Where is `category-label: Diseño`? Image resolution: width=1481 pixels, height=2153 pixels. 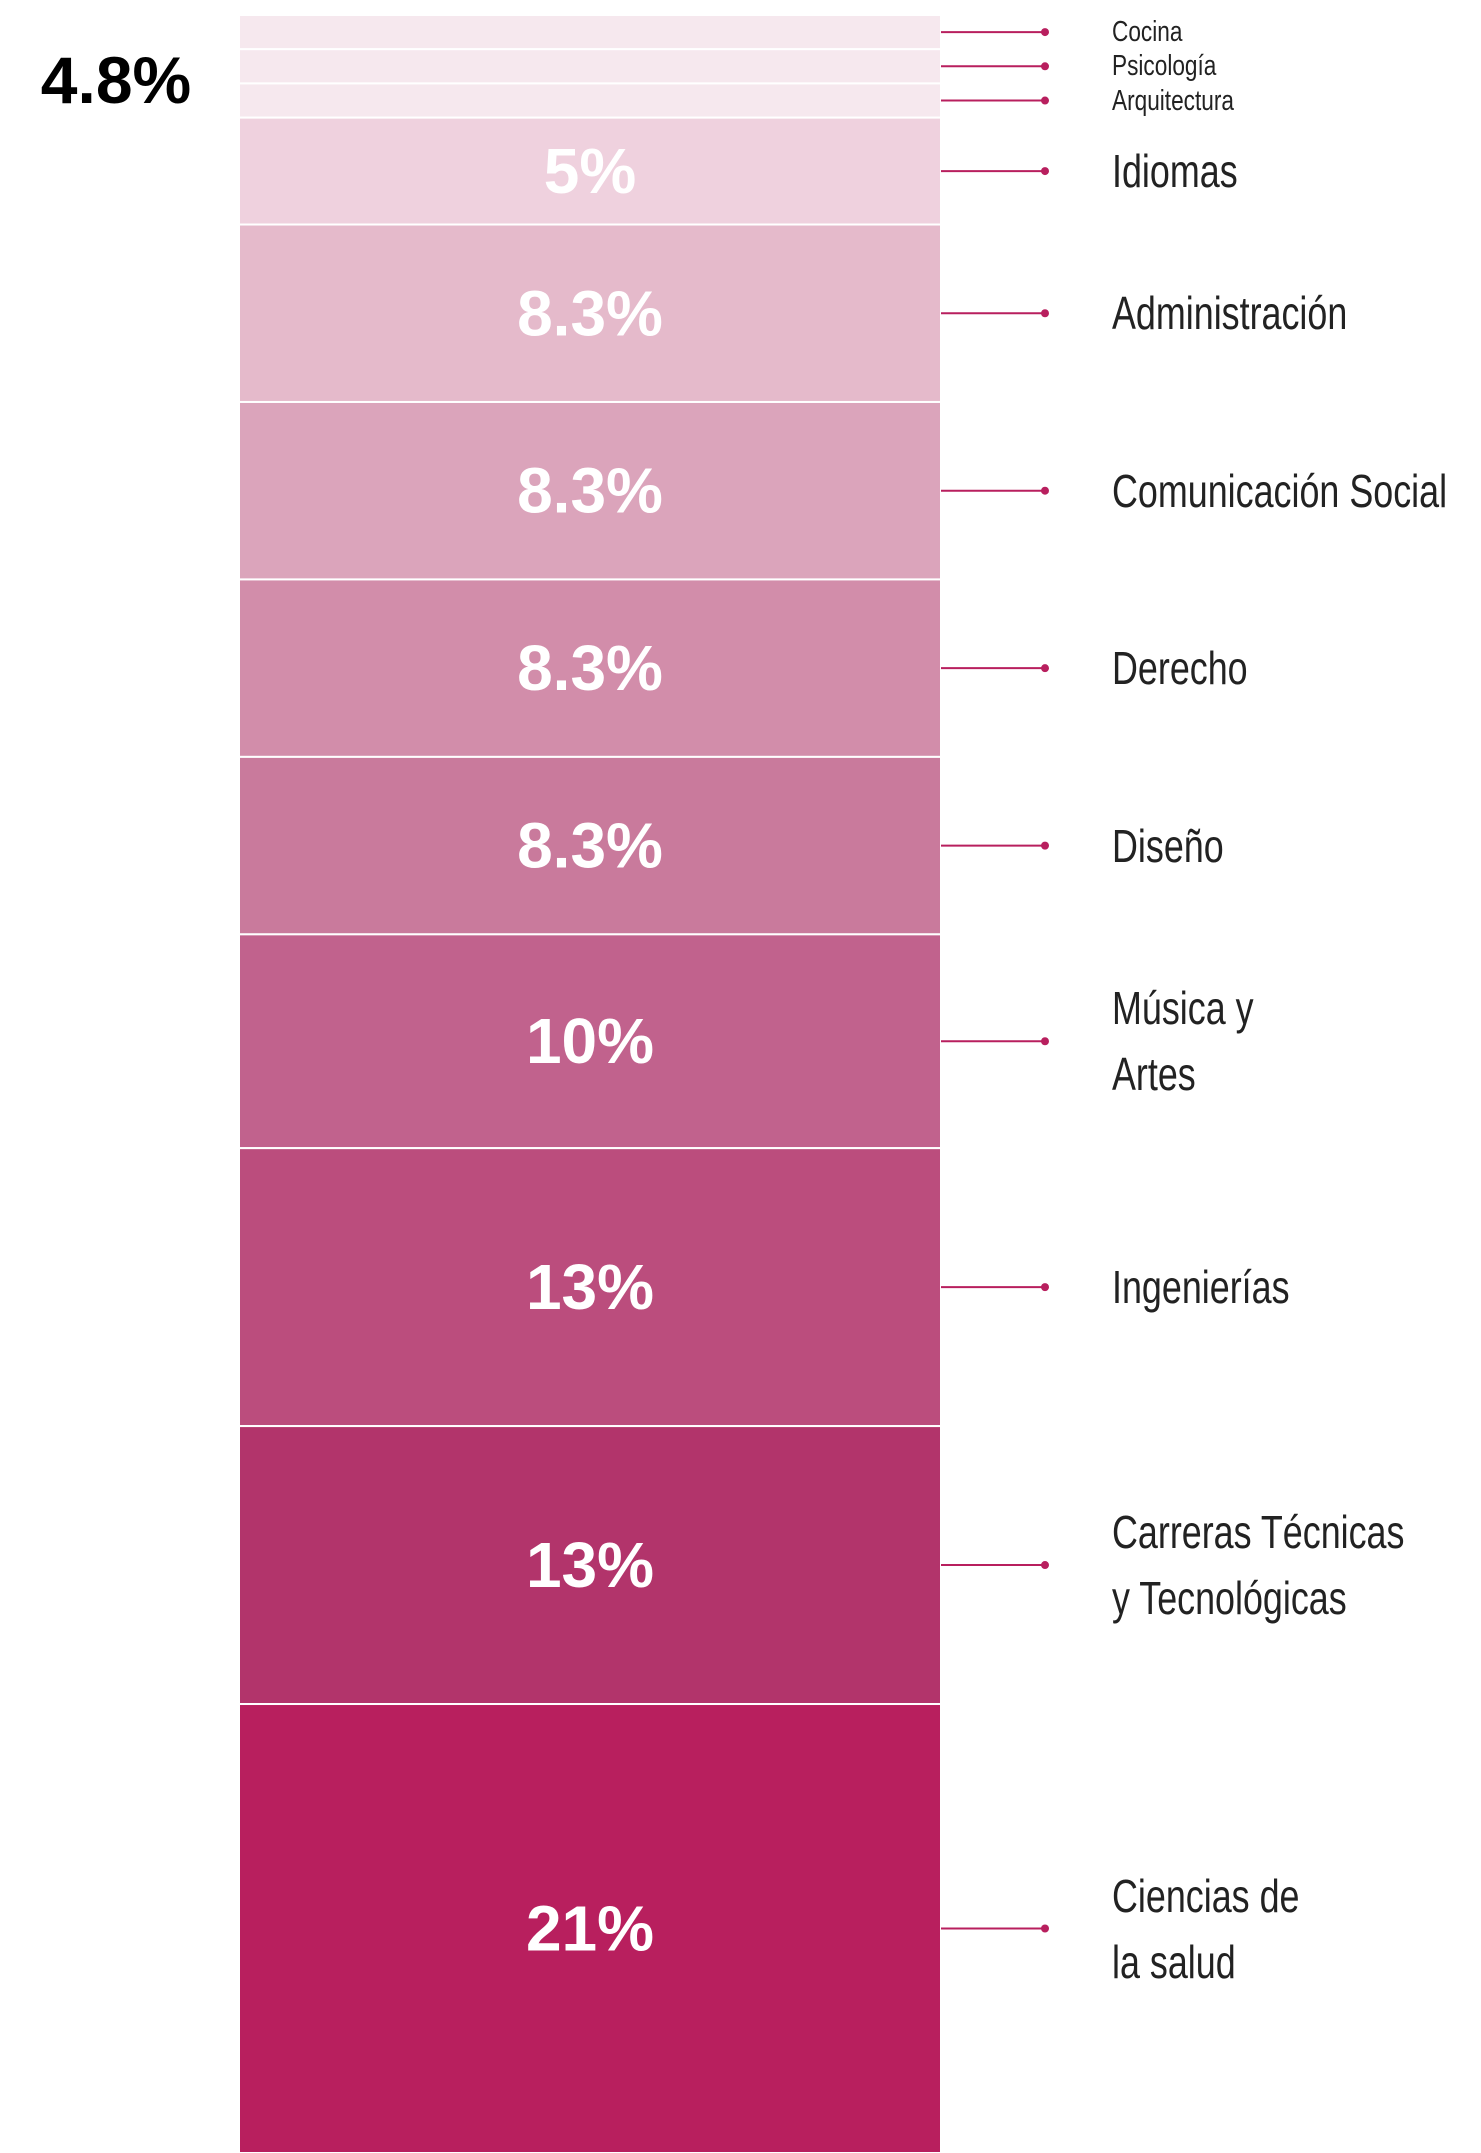
category-label: Diseño is located at coordinates (1168, 845).